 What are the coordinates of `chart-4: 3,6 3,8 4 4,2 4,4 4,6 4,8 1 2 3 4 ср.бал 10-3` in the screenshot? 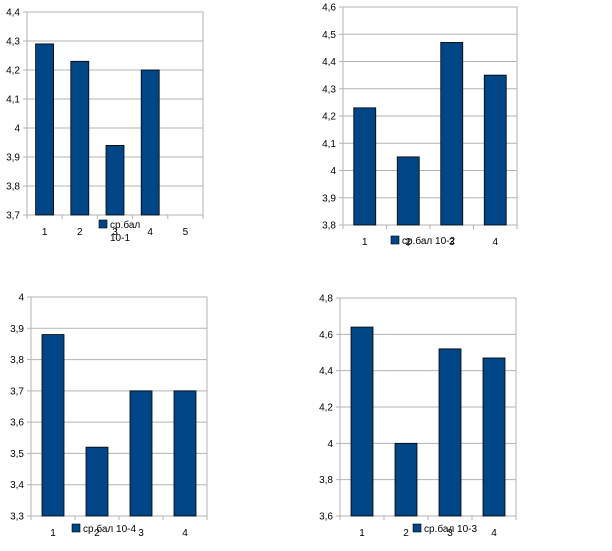 It's located at (418, 416).